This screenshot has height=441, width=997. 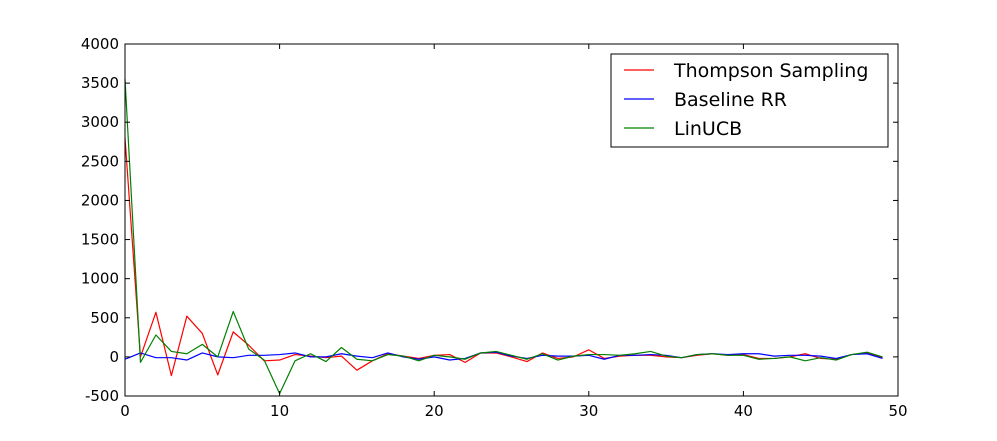 What do you see at coordinates (730, 100) in the screenshot?
I see `legend-label-baseline: Baseline RR` at bounding box center [730, 100].